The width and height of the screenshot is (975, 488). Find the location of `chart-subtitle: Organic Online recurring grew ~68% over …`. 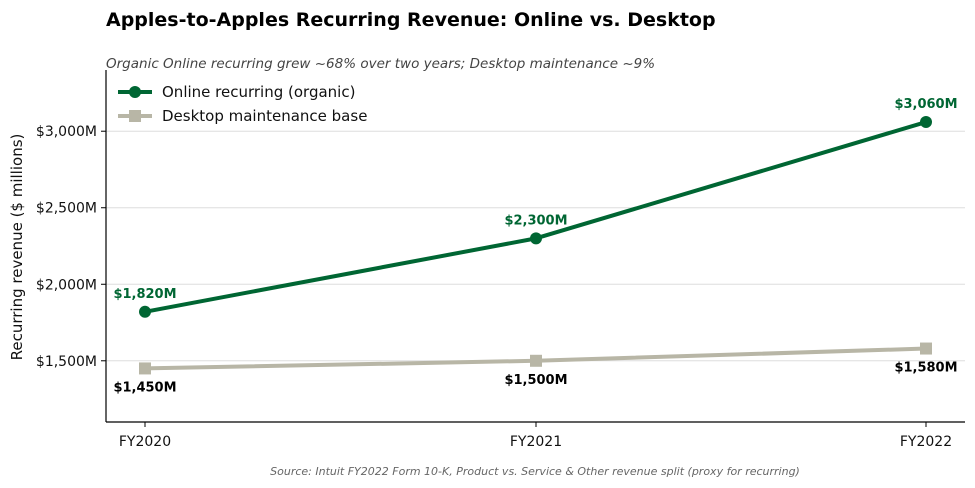

chart-subtitle: Organic Online recurring grew ~68% over … is located at coordinates (380, 64).